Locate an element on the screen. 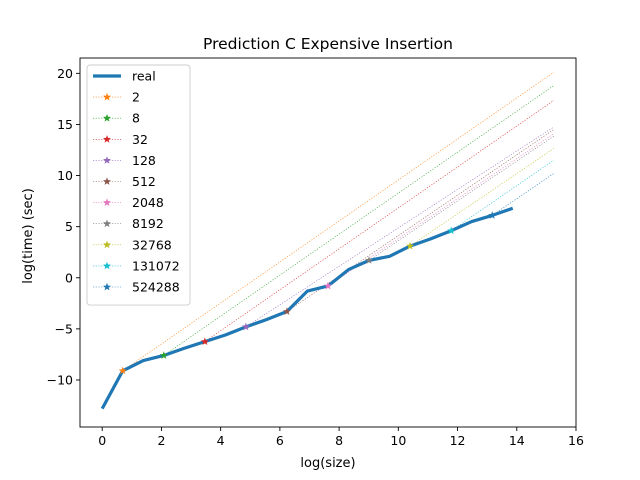  y-tick-label: 20 is located at coordinates (65, 73).